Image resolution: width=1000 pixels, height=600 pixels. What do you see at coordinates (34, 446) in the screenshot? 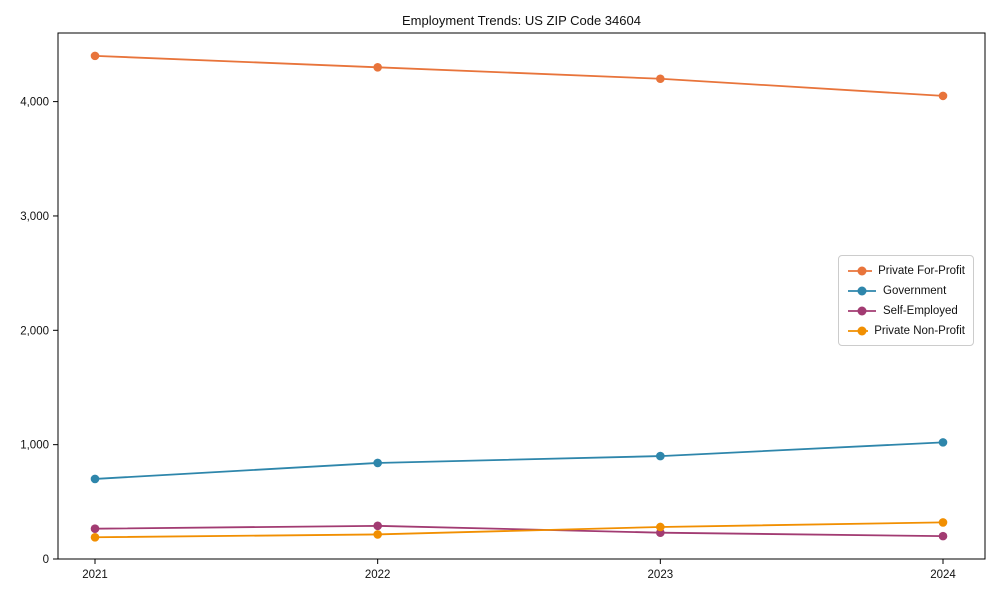
I see `y-tick-label: 1,000` at bounding box center [34, 446].